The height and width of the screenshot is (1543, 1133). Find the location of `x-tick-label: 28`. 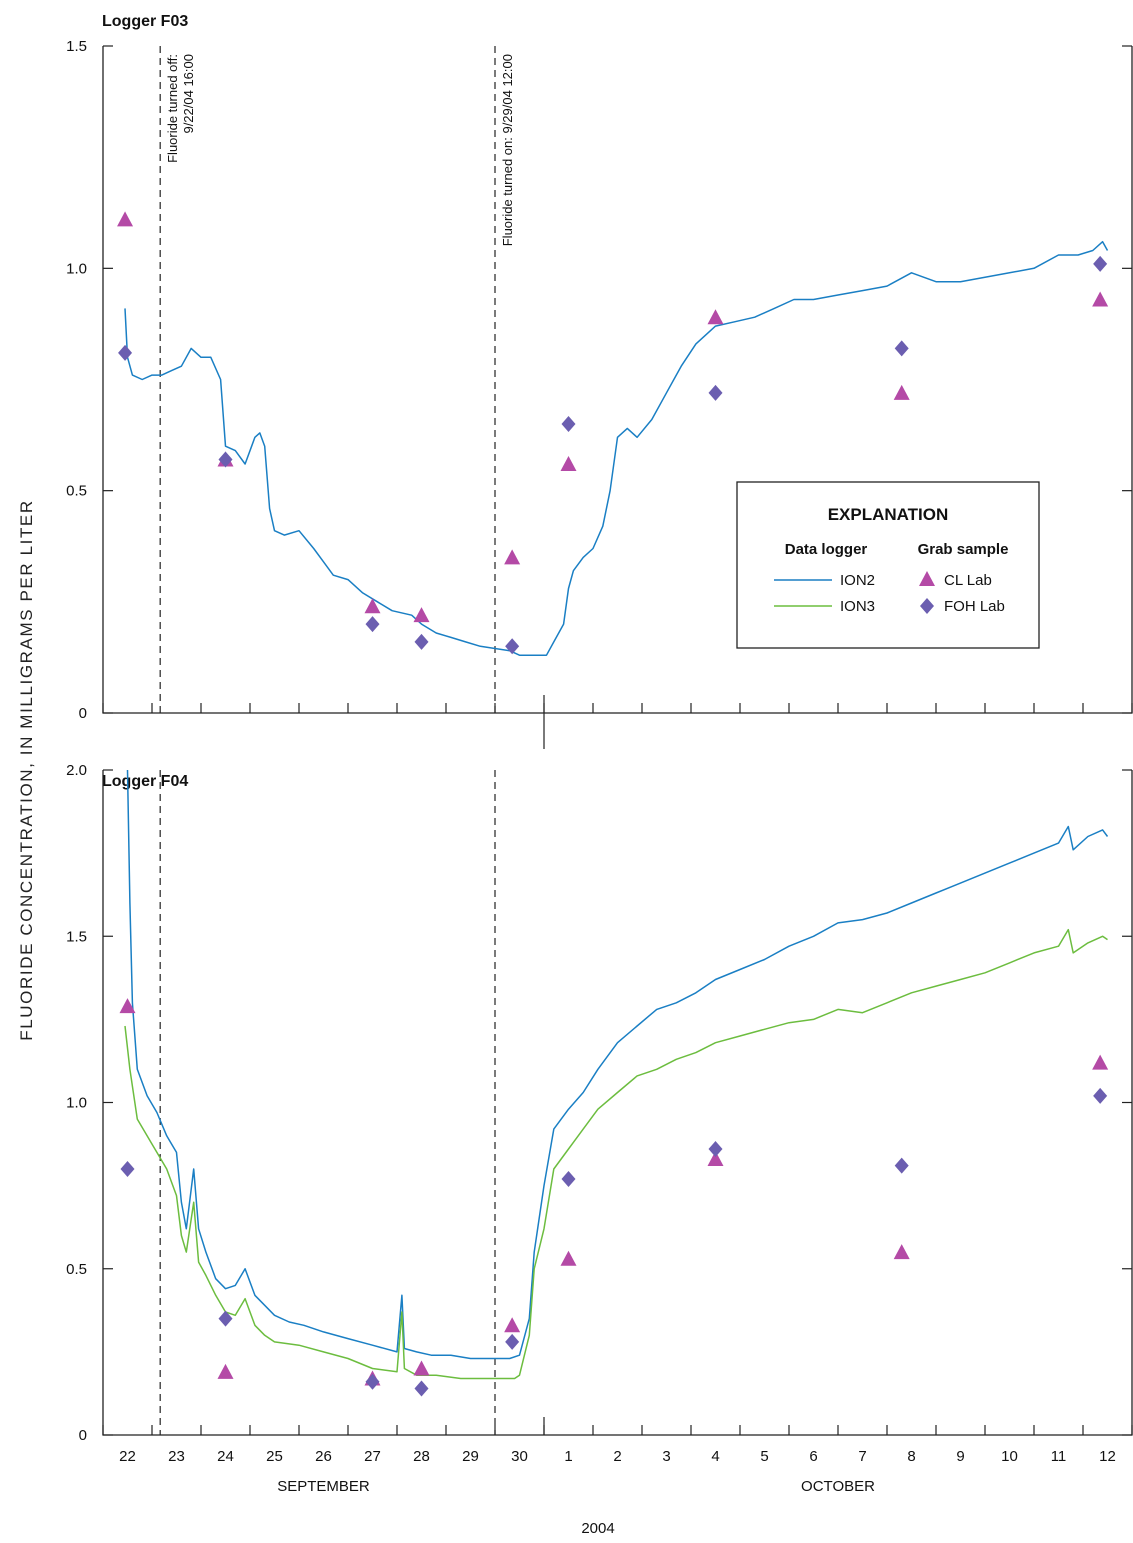

x-tick-label: 28 is located at coordinates (421, 1456).